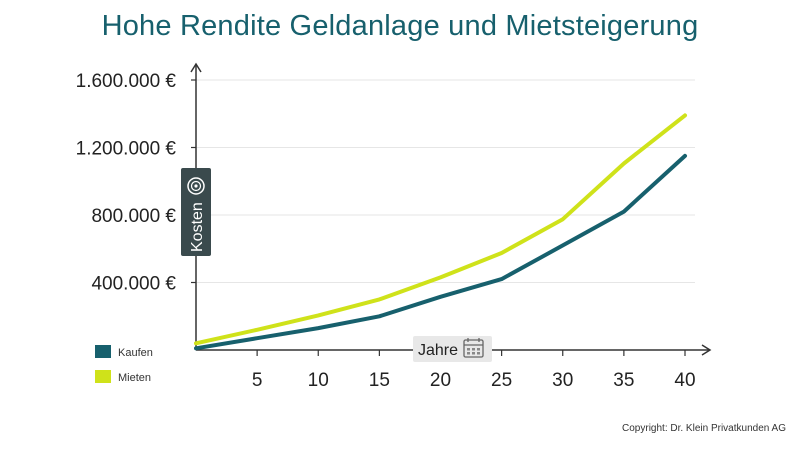  What do you see at coordinates (474, 370) in the screenshot?
I see `xtick-layer: 5 10 15 20 25 30 35 40` at bounding box center [474, 370].